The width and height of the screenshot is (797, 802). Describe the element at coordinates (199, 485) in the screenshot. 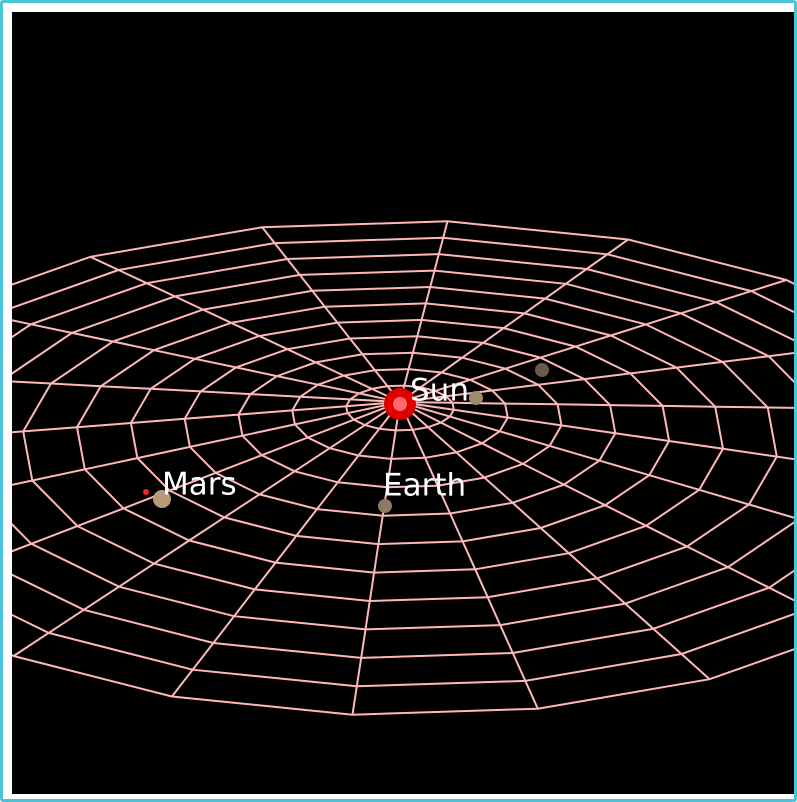

I see `body-label: Mars` at that location.